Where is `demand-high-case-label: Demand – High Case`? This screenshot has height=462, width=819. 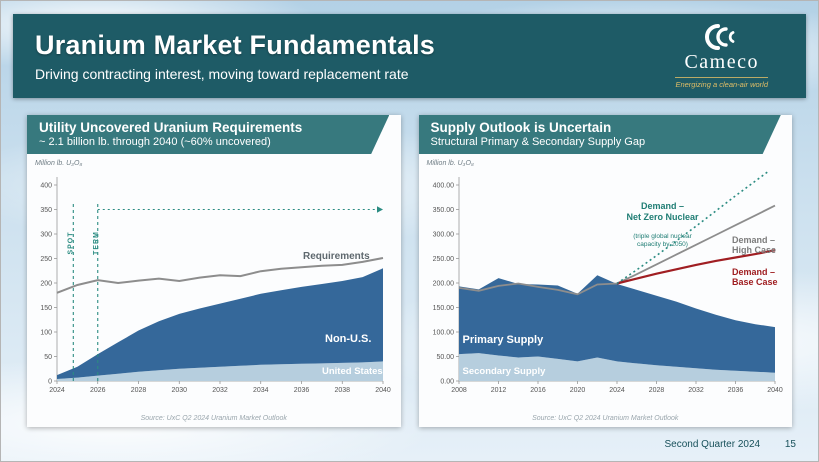
demand-high-case-label: Demand – High Case is located at coordinates (754, 245).